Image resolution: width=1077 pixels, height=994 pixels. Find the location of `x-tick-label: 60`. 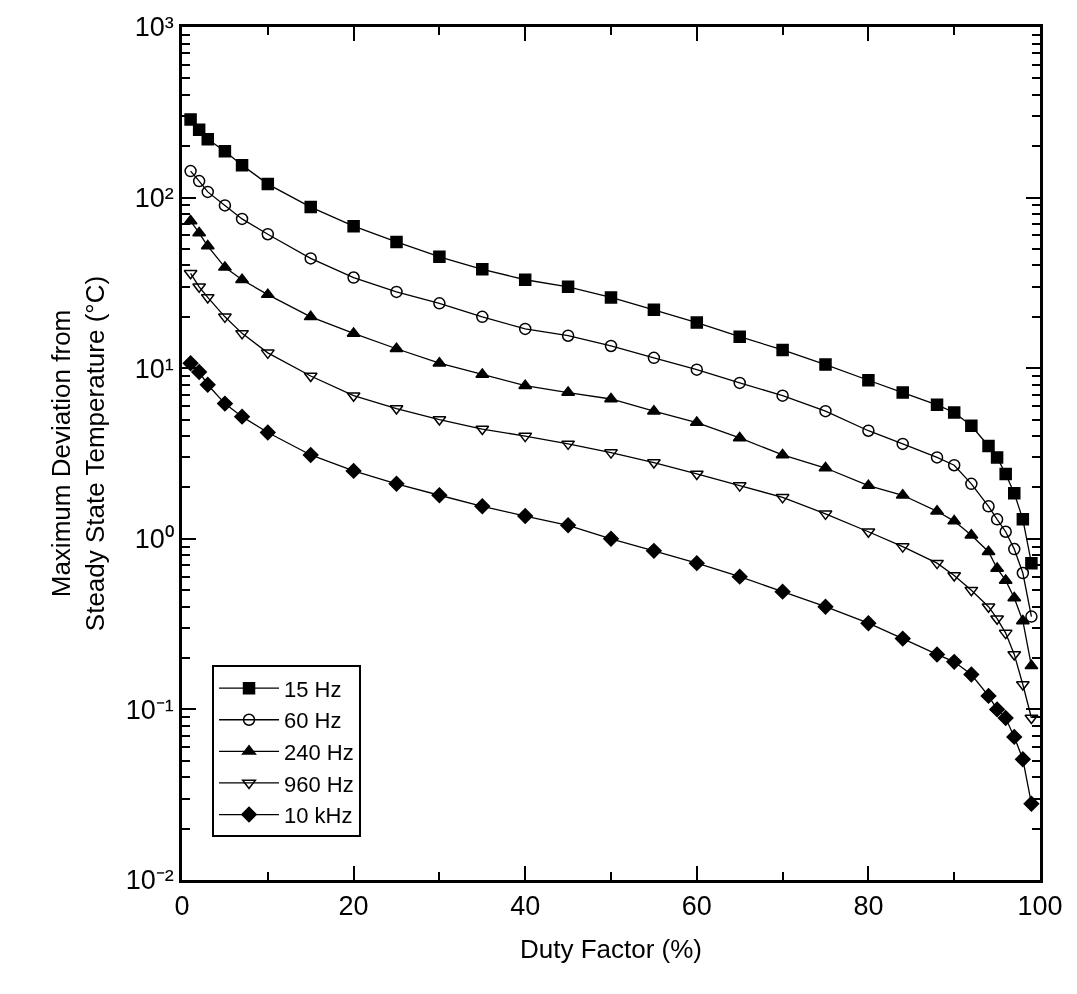

x-tick-label: 60 is located at coordinates (696, 906).